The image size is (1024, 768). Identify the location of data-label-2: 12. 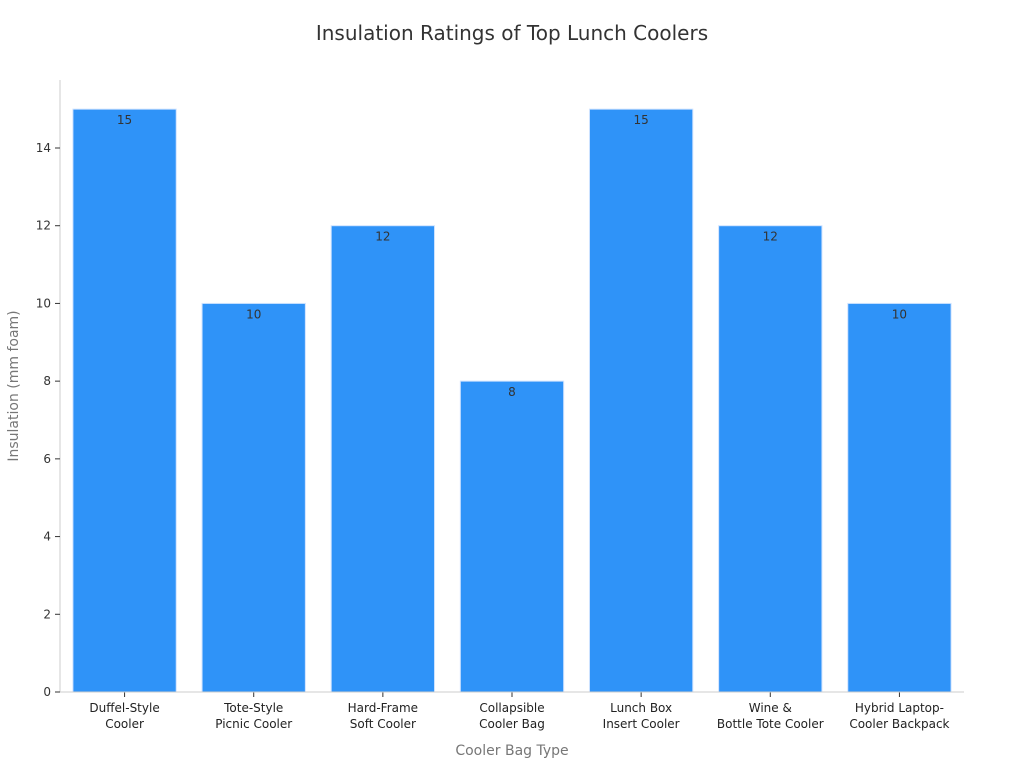
(382, 237).